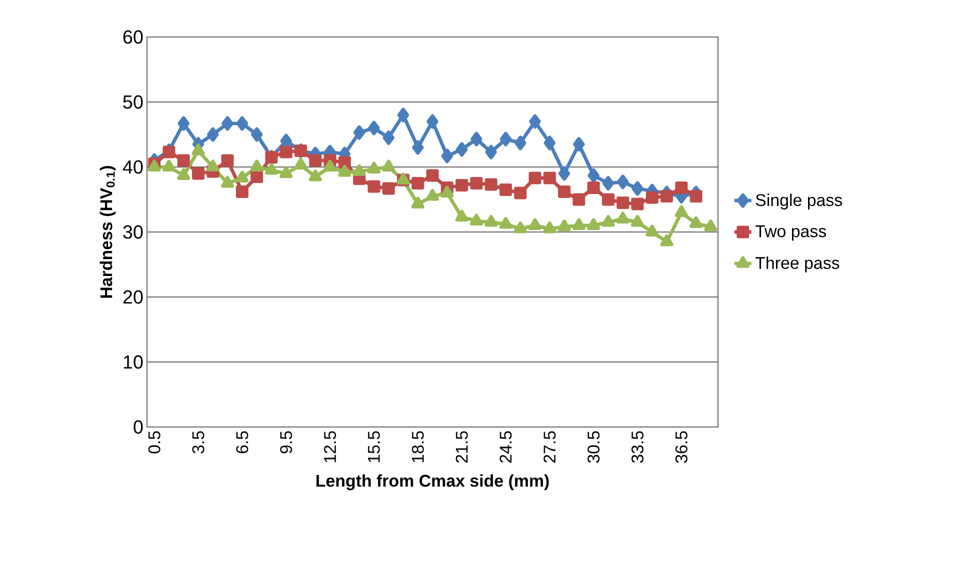  Describe the element at coordinates (198, 442) in the screenshot. I see `x-tick-label: 3.5` at that location.